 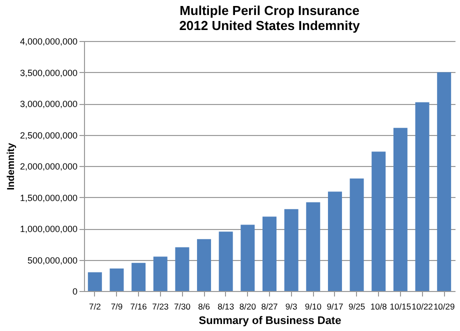 I want to click on x-tick-label: 10/15, so click(x=401, y=307).